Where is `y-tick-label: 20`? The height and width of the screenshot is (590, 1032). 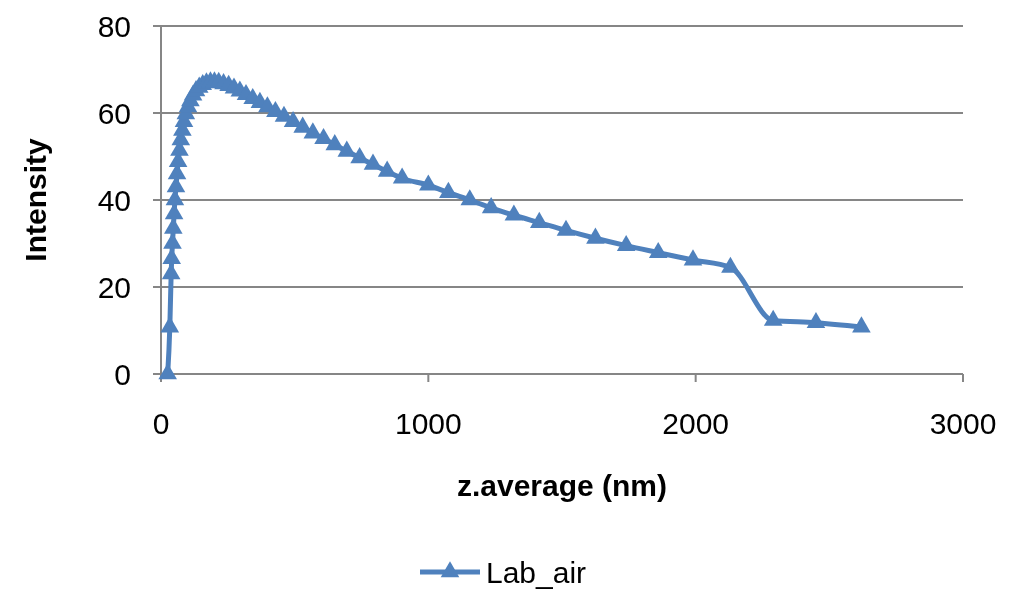
y-tick-label: 20 is located at coordinates (114, 287).